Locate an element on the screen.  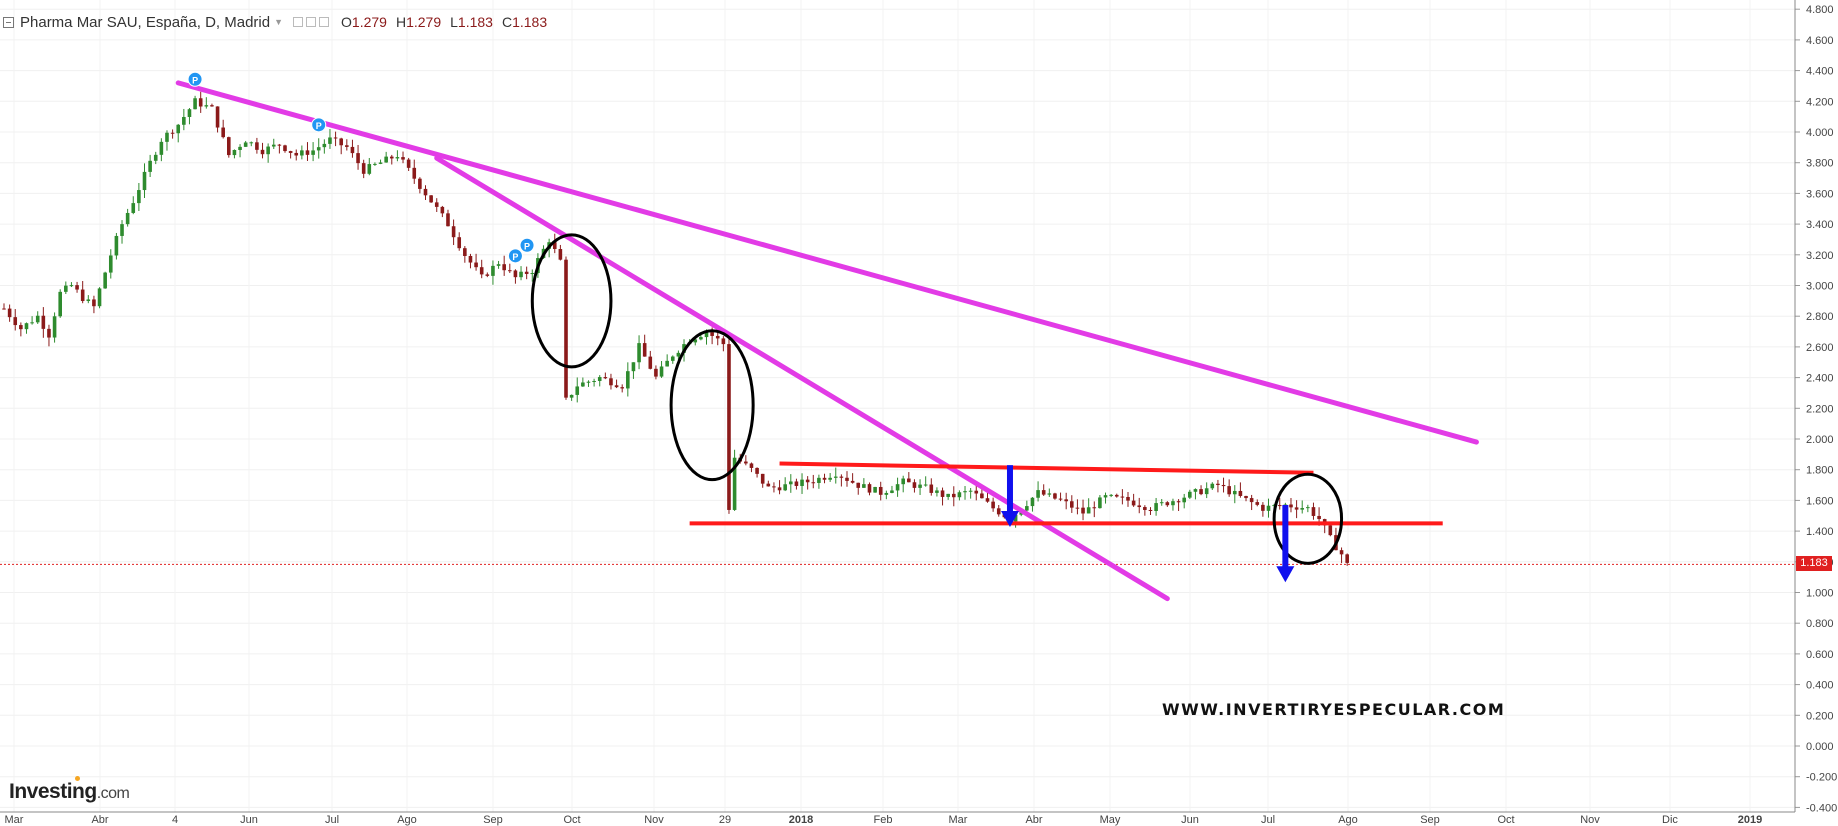
ohlc-high: H1.279 is located at coordinates (418, 22).